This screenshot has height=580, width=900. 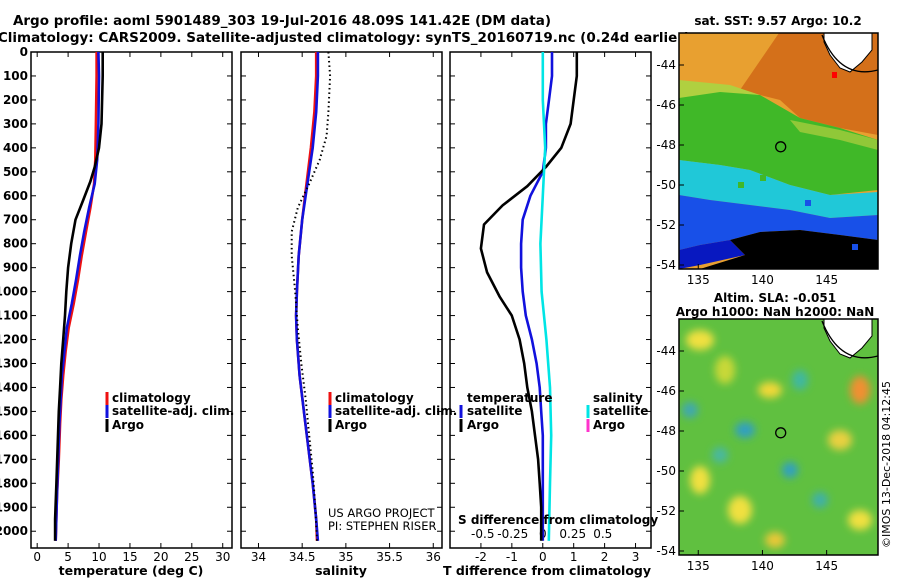 What do you see at coordinates (15, 172) in the screenshot?
I see `depth-tick-label: 500` at bounding box center [15, 172].